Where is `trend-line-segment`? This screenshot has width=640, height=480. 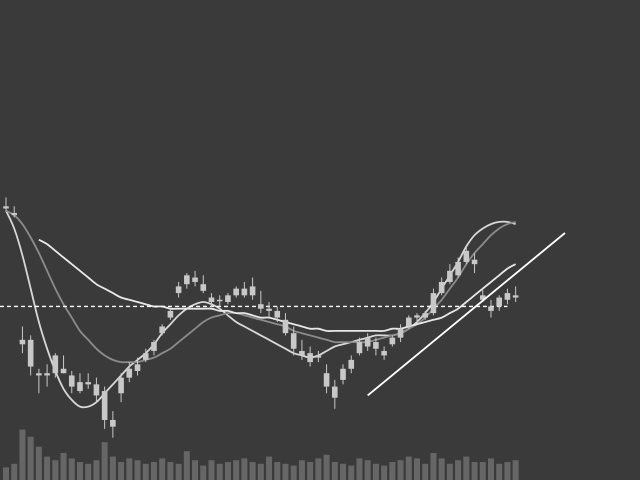 trend-line-segment is located at coordinates (466, 314).